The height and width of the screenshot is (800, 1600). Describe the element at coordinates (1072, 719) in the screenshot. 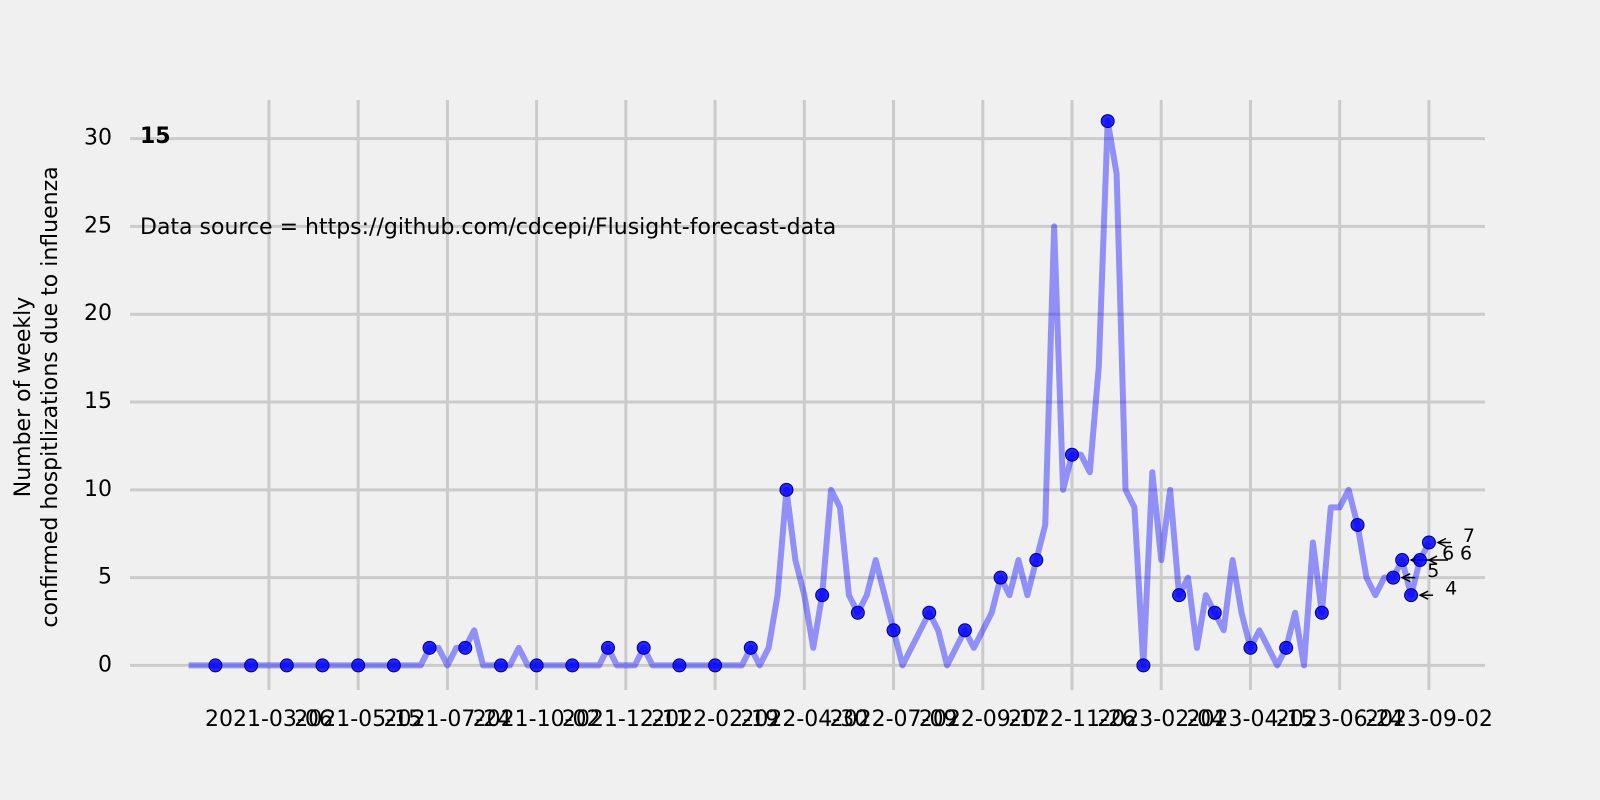

I see `x-tick-label: 2022-11-26` at that location.